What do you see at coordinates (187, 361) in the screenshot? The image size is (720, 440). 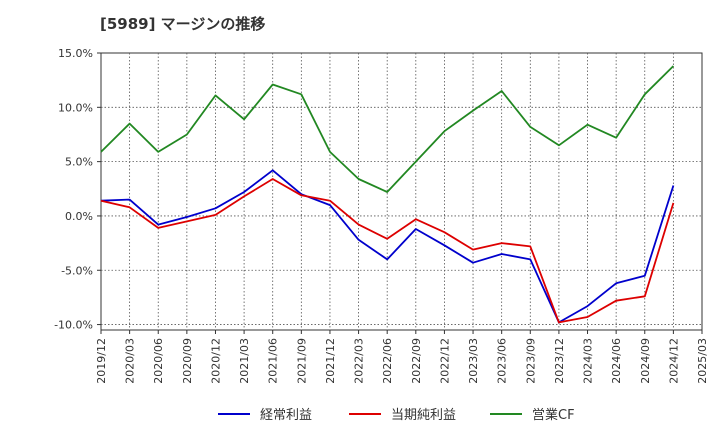 I see `x-tick-label: 2020/09` at bounding box center [187, 361].